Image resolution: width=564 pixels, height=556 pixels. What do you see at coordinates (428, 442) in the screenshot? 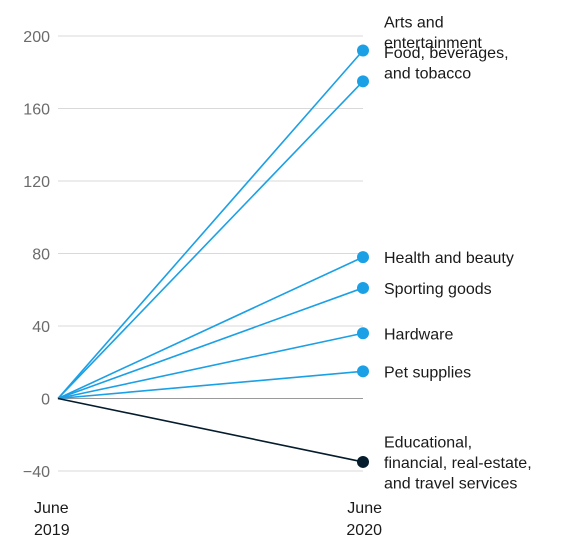
I see `series-label: Educational,` at bounding box center [428, 442].